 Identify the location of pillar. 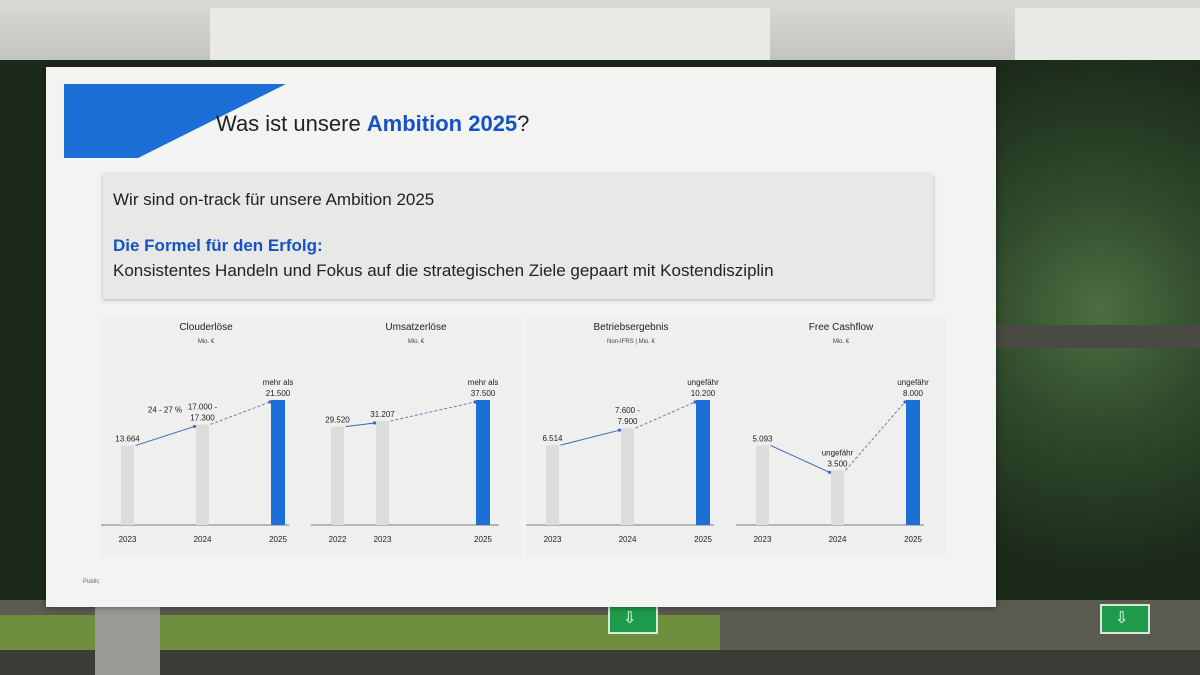
(127, 637).